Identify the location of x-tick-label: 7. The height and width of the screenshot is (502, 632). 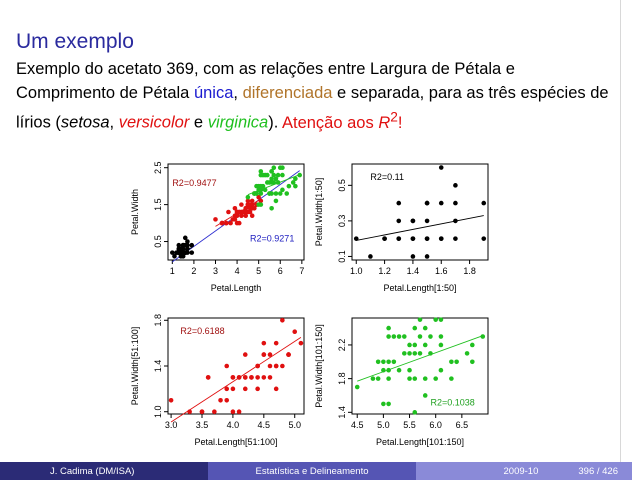
(301, 271).